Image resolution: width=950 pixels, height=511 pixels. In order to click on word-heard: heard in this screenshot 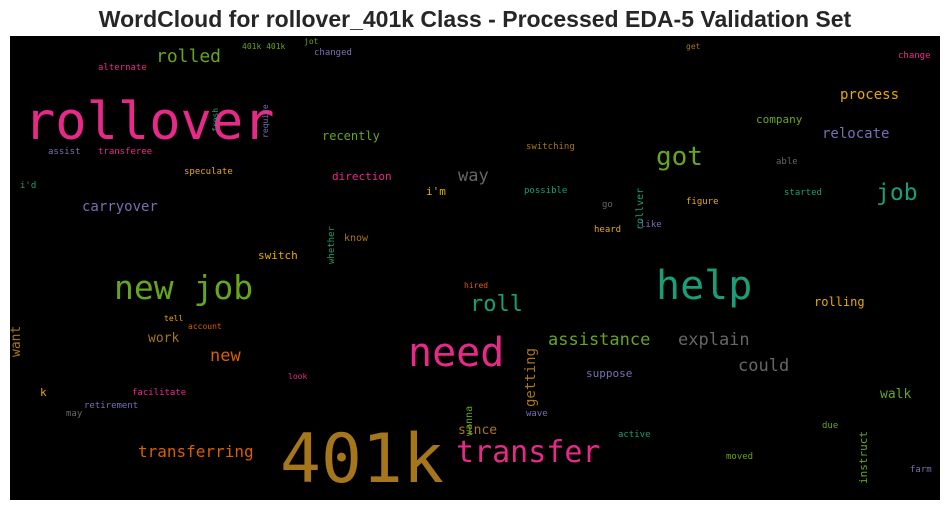, I will do `click(608, 230)`.